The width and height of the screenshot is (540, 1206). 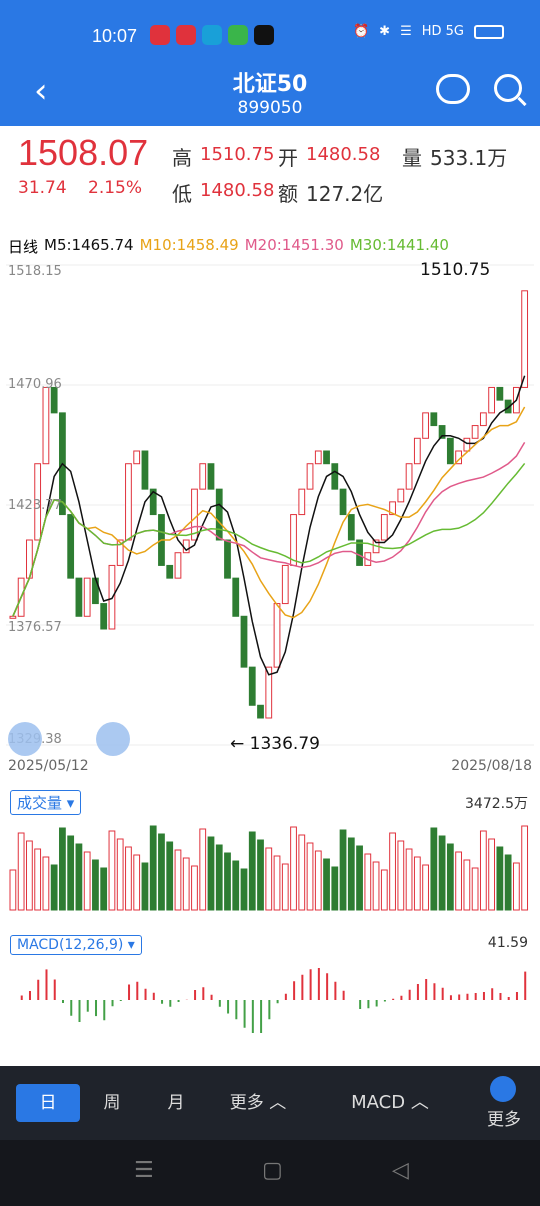 I want to click on period-label: 日线, so click(x=23, y=246).